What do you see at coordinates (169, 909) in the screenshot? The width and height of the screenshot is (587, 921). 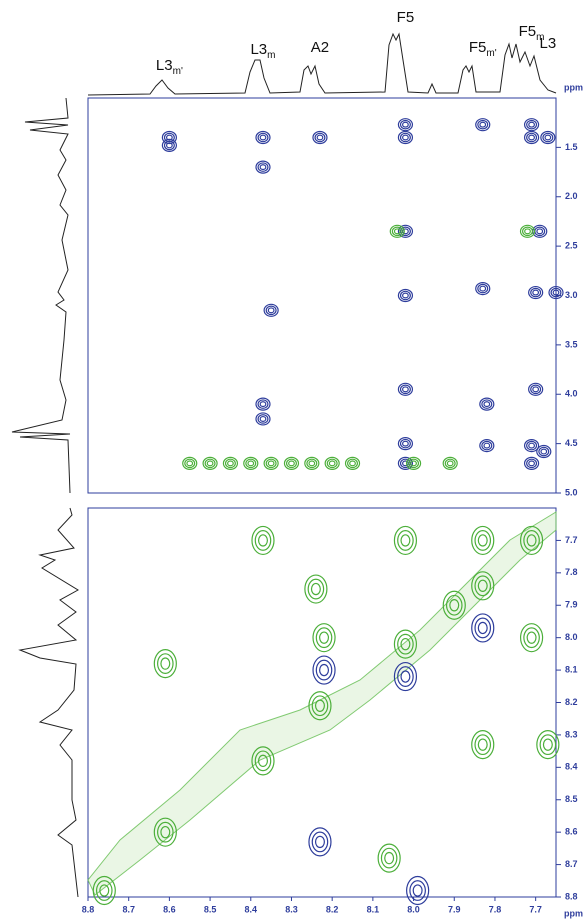 I see `x-tick-label: 8.6` at bounding box center [169, 909].